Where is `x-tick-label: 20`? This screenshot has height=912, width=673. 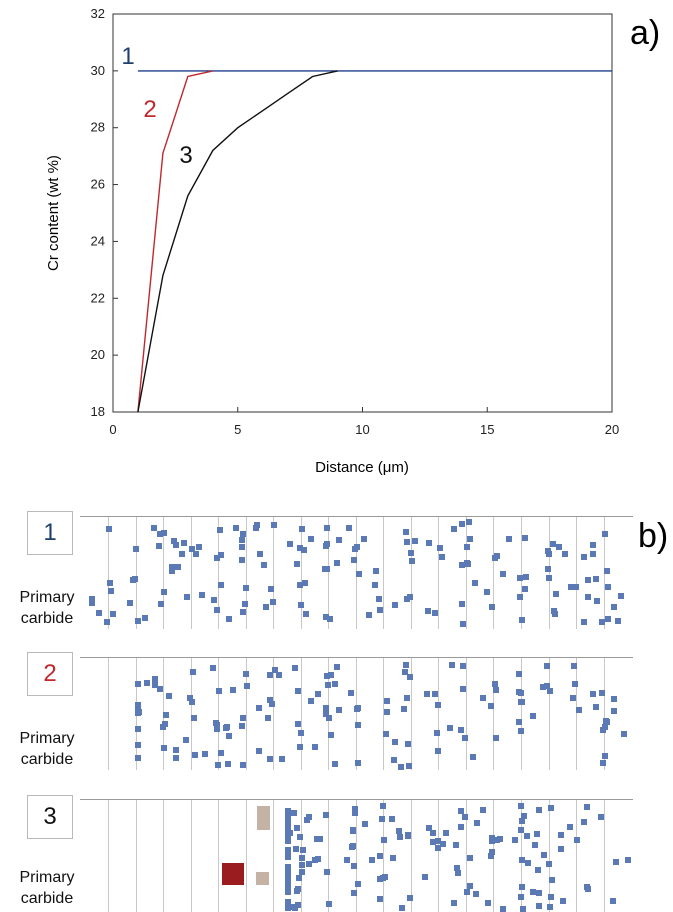
x-tick-label: 20 is located at coordinates (612, 429).